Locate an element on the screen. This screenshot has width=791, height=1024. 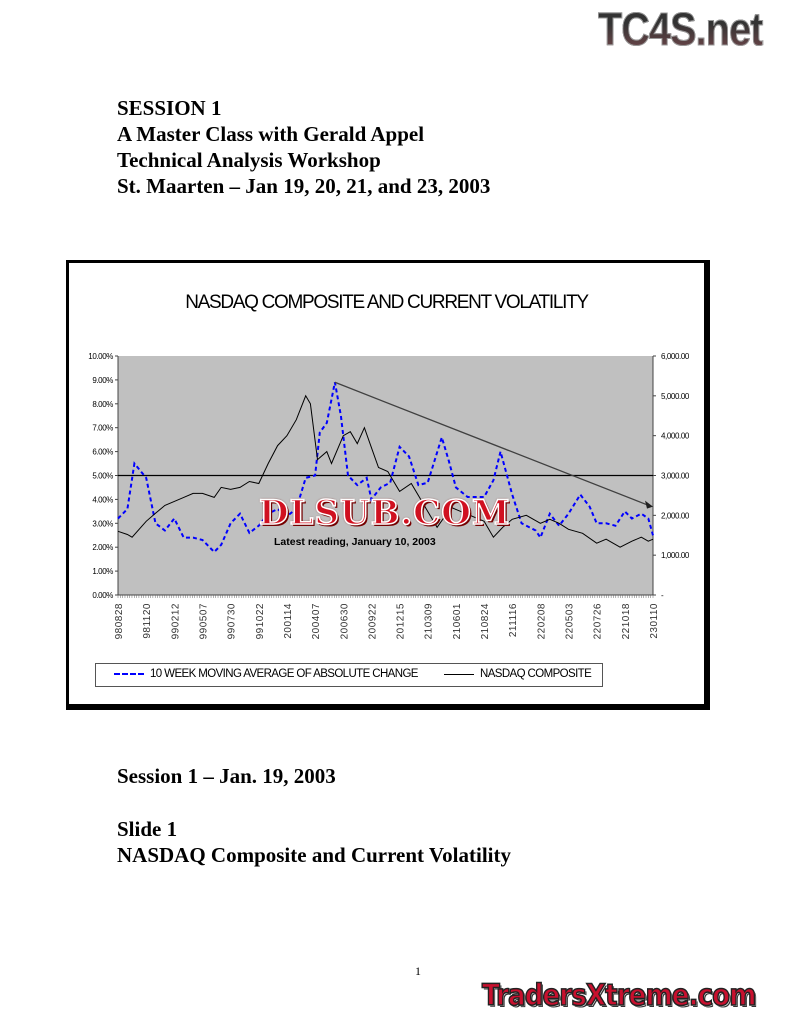
x-tick-label: 201215 is located at coordinates (401, 621).